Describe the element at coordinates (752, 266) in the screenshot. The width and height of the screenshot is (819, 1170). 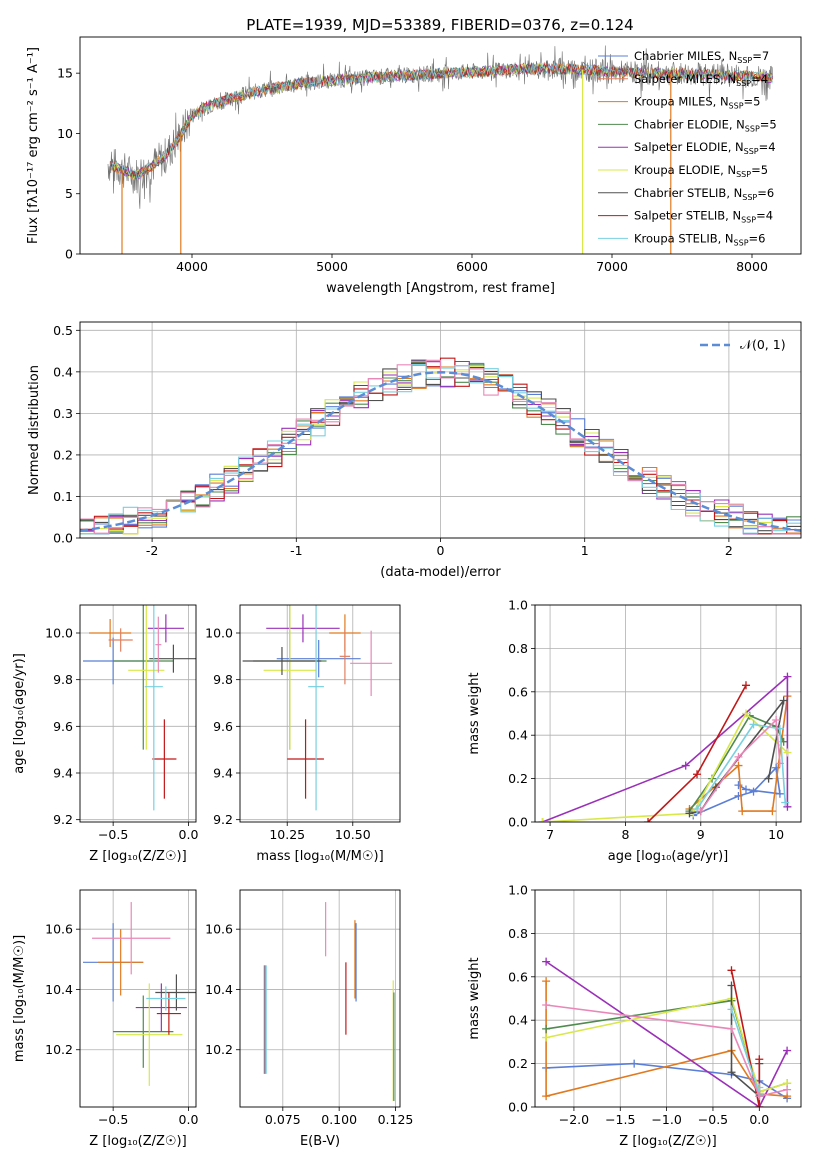
I see `x-tick-label: 8000` at that location.